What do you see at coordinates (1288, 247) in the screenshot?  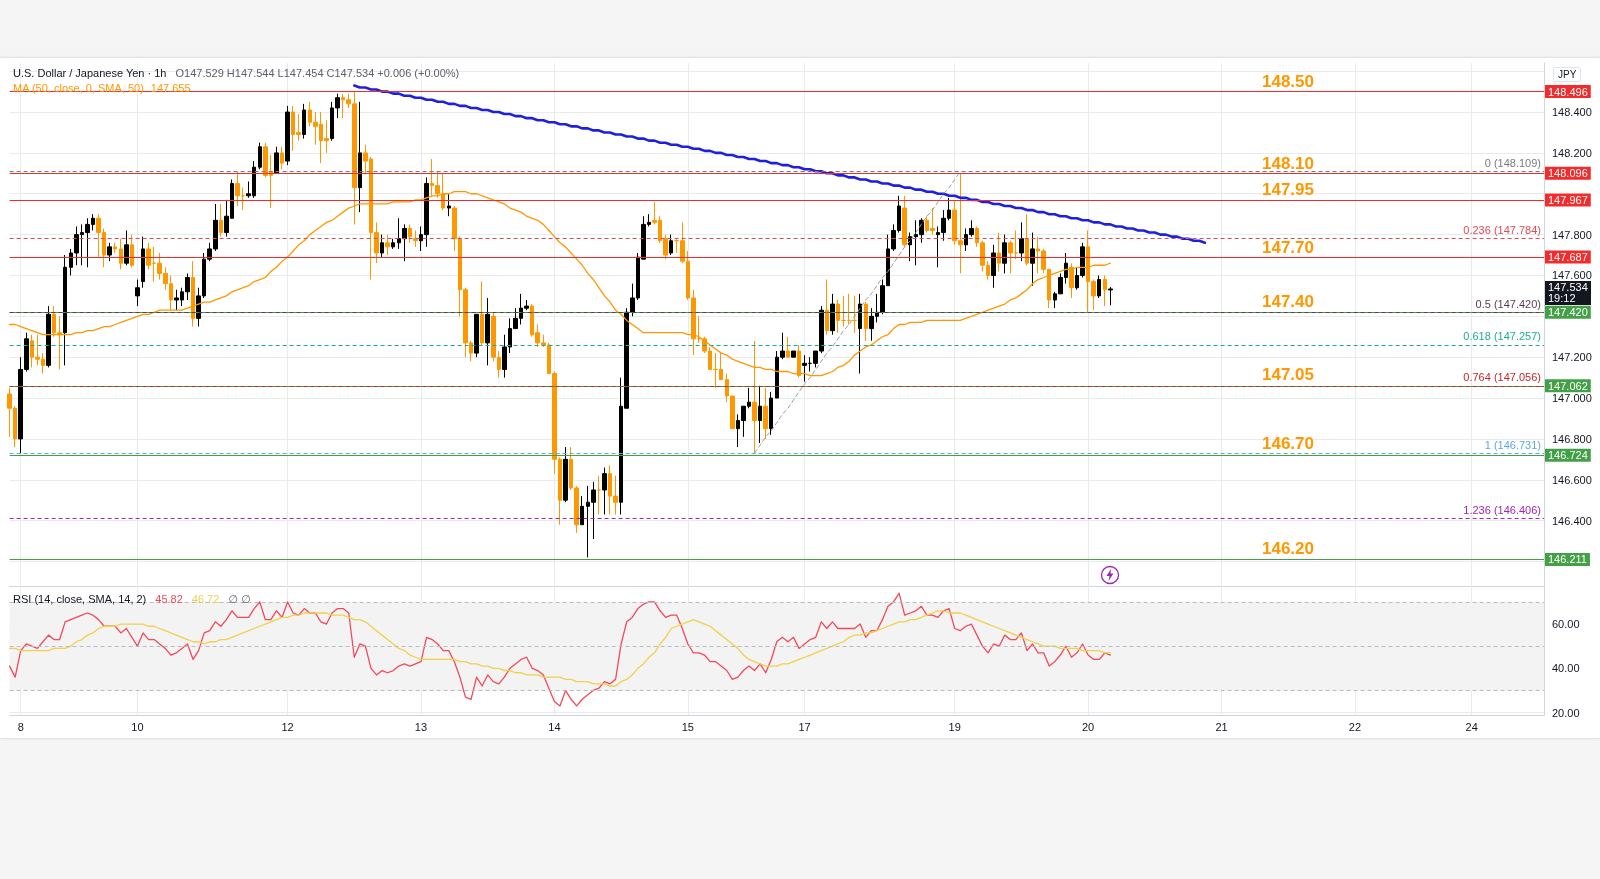 I see `annotation: 147.70` at bounding box center [1288, 247].